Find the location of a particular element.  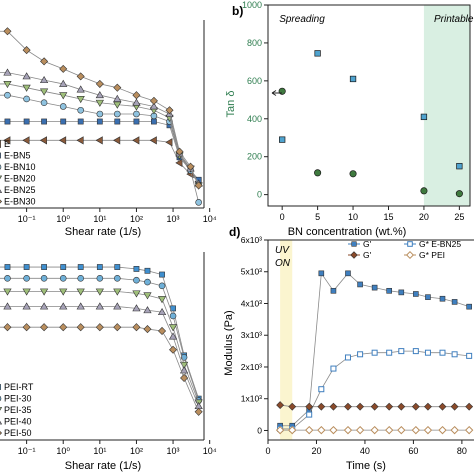

panel-a-x-axis-label: Shear rate (1/s) is located at coordinates (103, 232).